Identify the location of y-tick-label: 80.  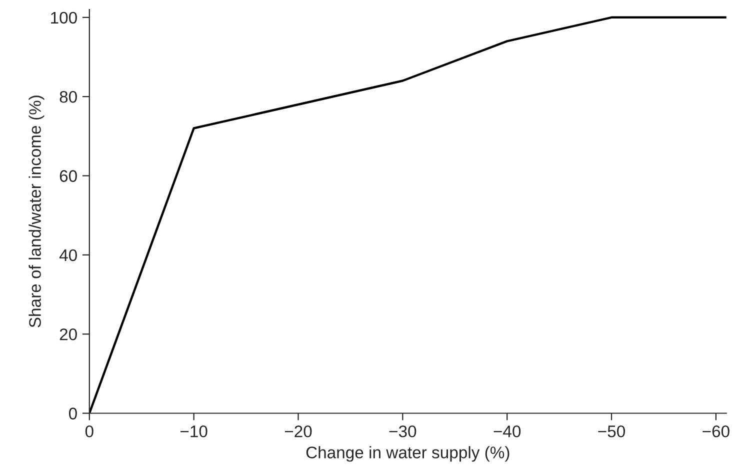
(68, 96).